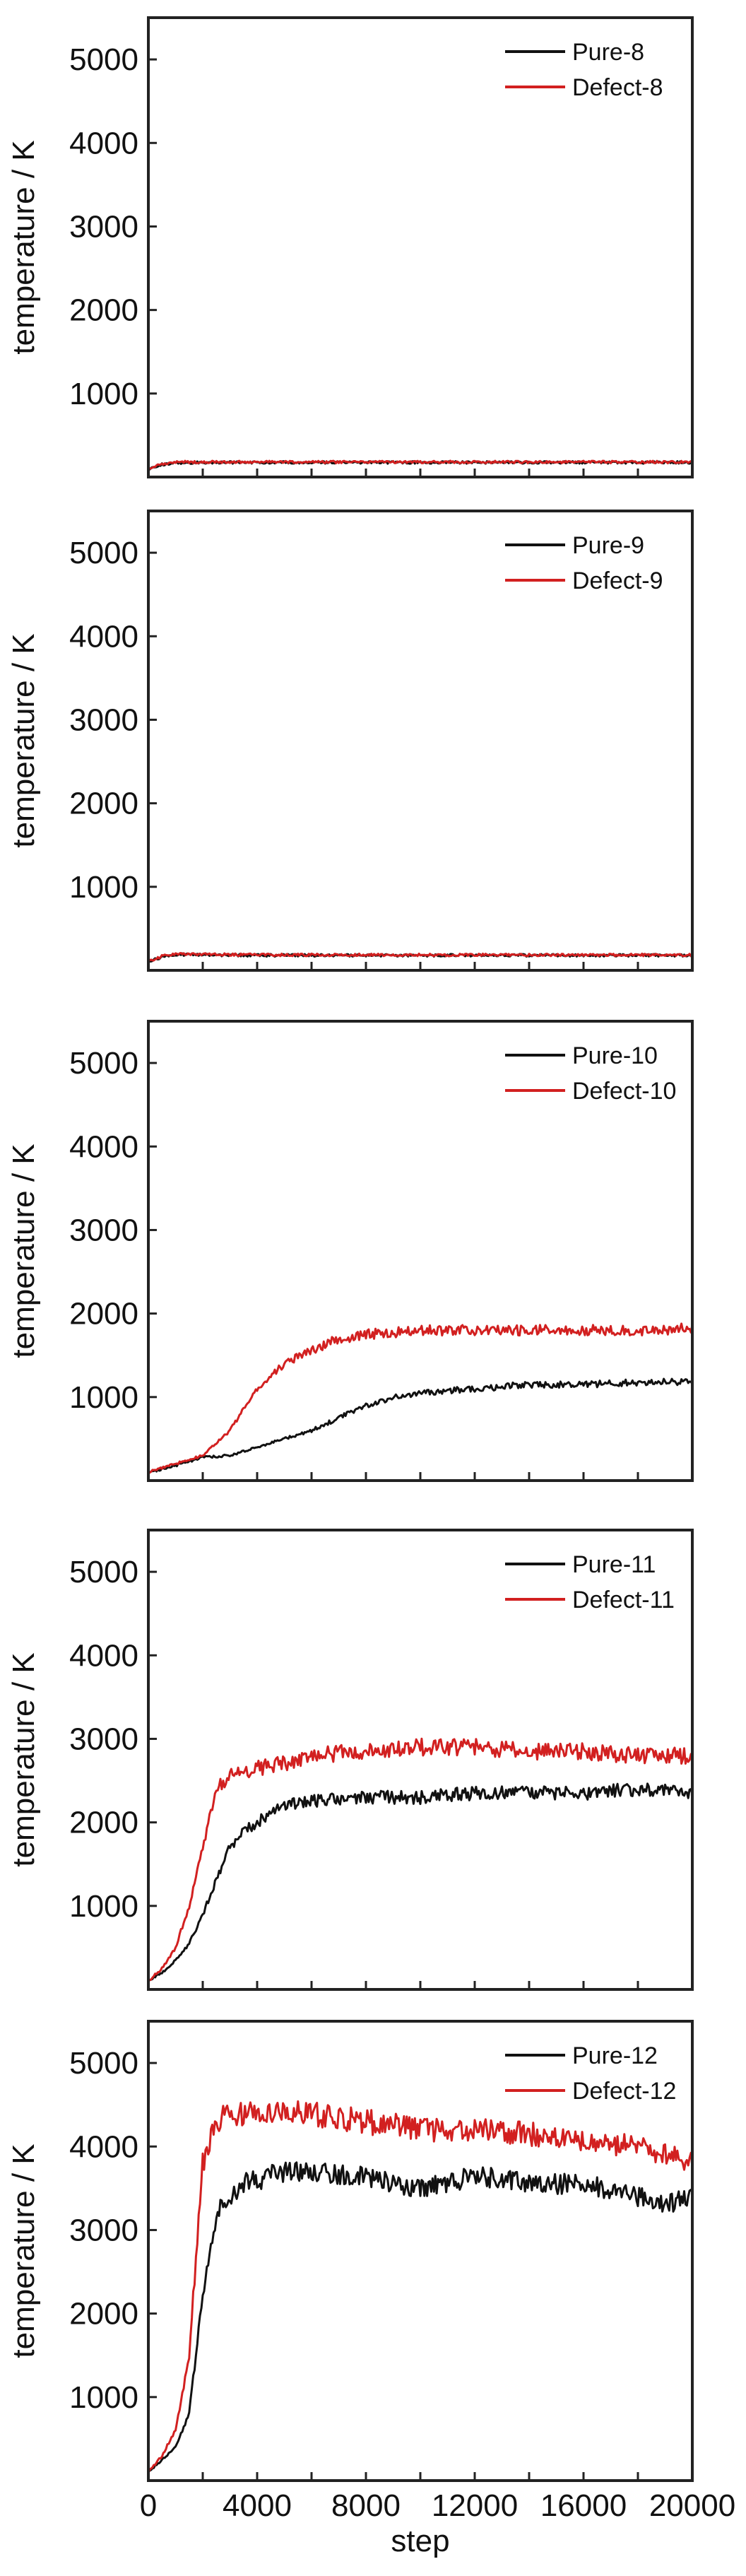 The image size is (746, 2576). I want to click on legend-label: Pure-10, so click(615, 1055).